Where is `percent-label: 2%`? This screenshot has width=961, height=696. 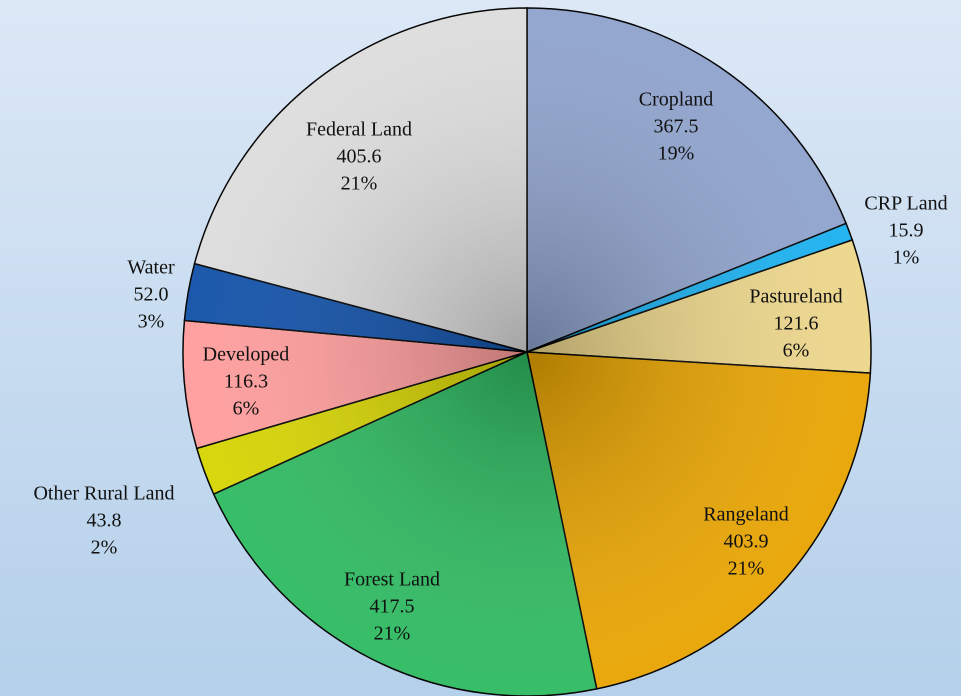
percent-label: 2% is located at coordinates (104, 548).